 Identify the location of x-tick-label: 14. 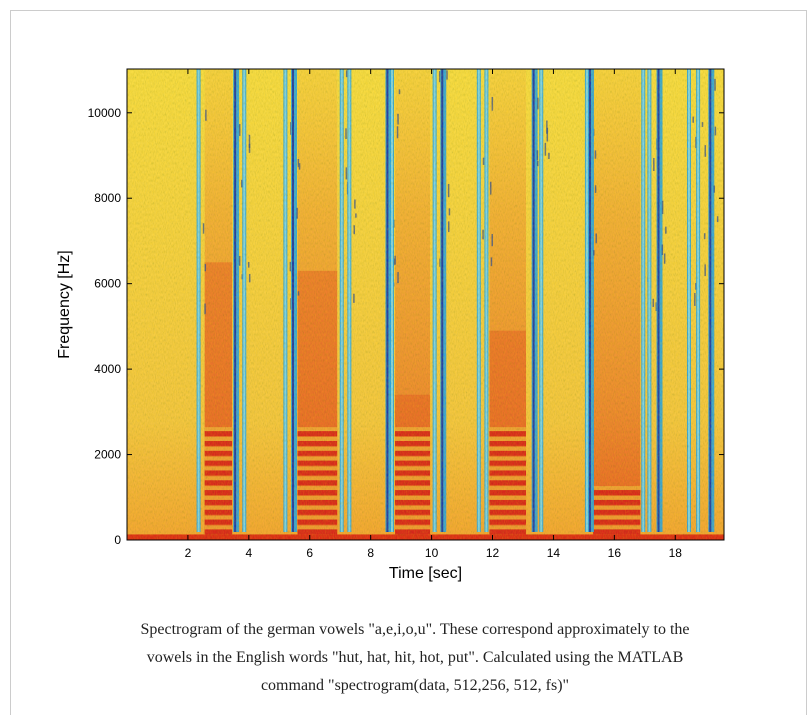
(554, 553).